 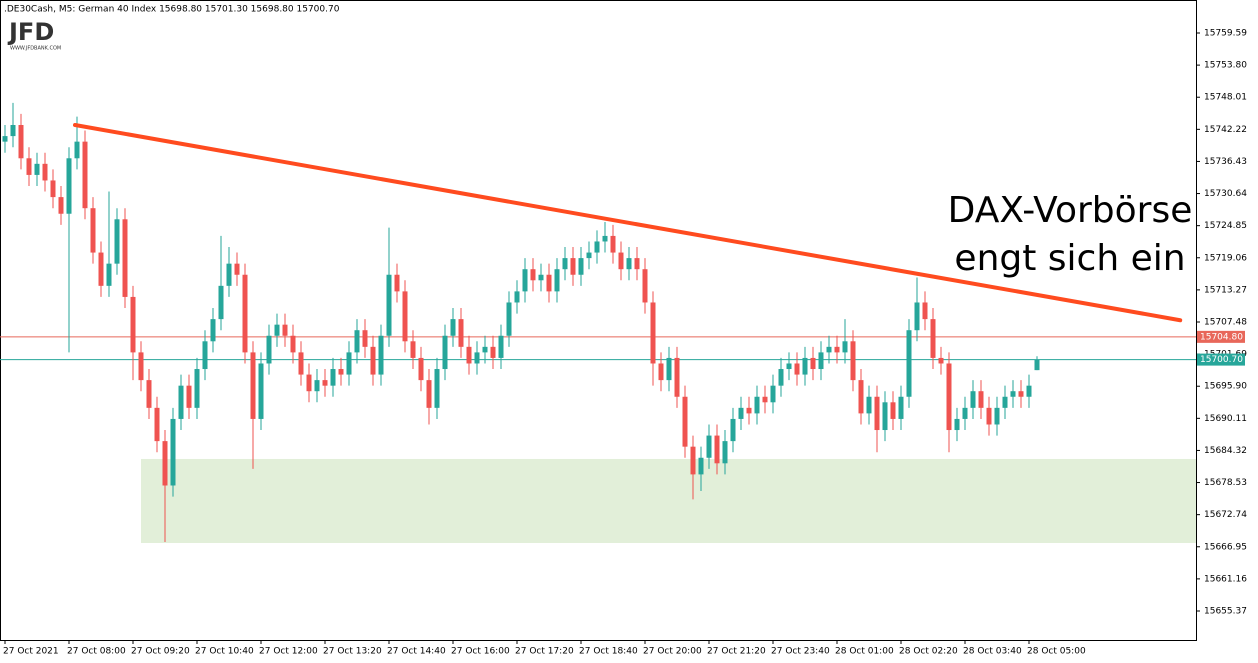 What do you see at coordinates (1225, 515) in the screenshot?
I see `y-tick-label: 15672.74` at bounding box center [1225, 515].